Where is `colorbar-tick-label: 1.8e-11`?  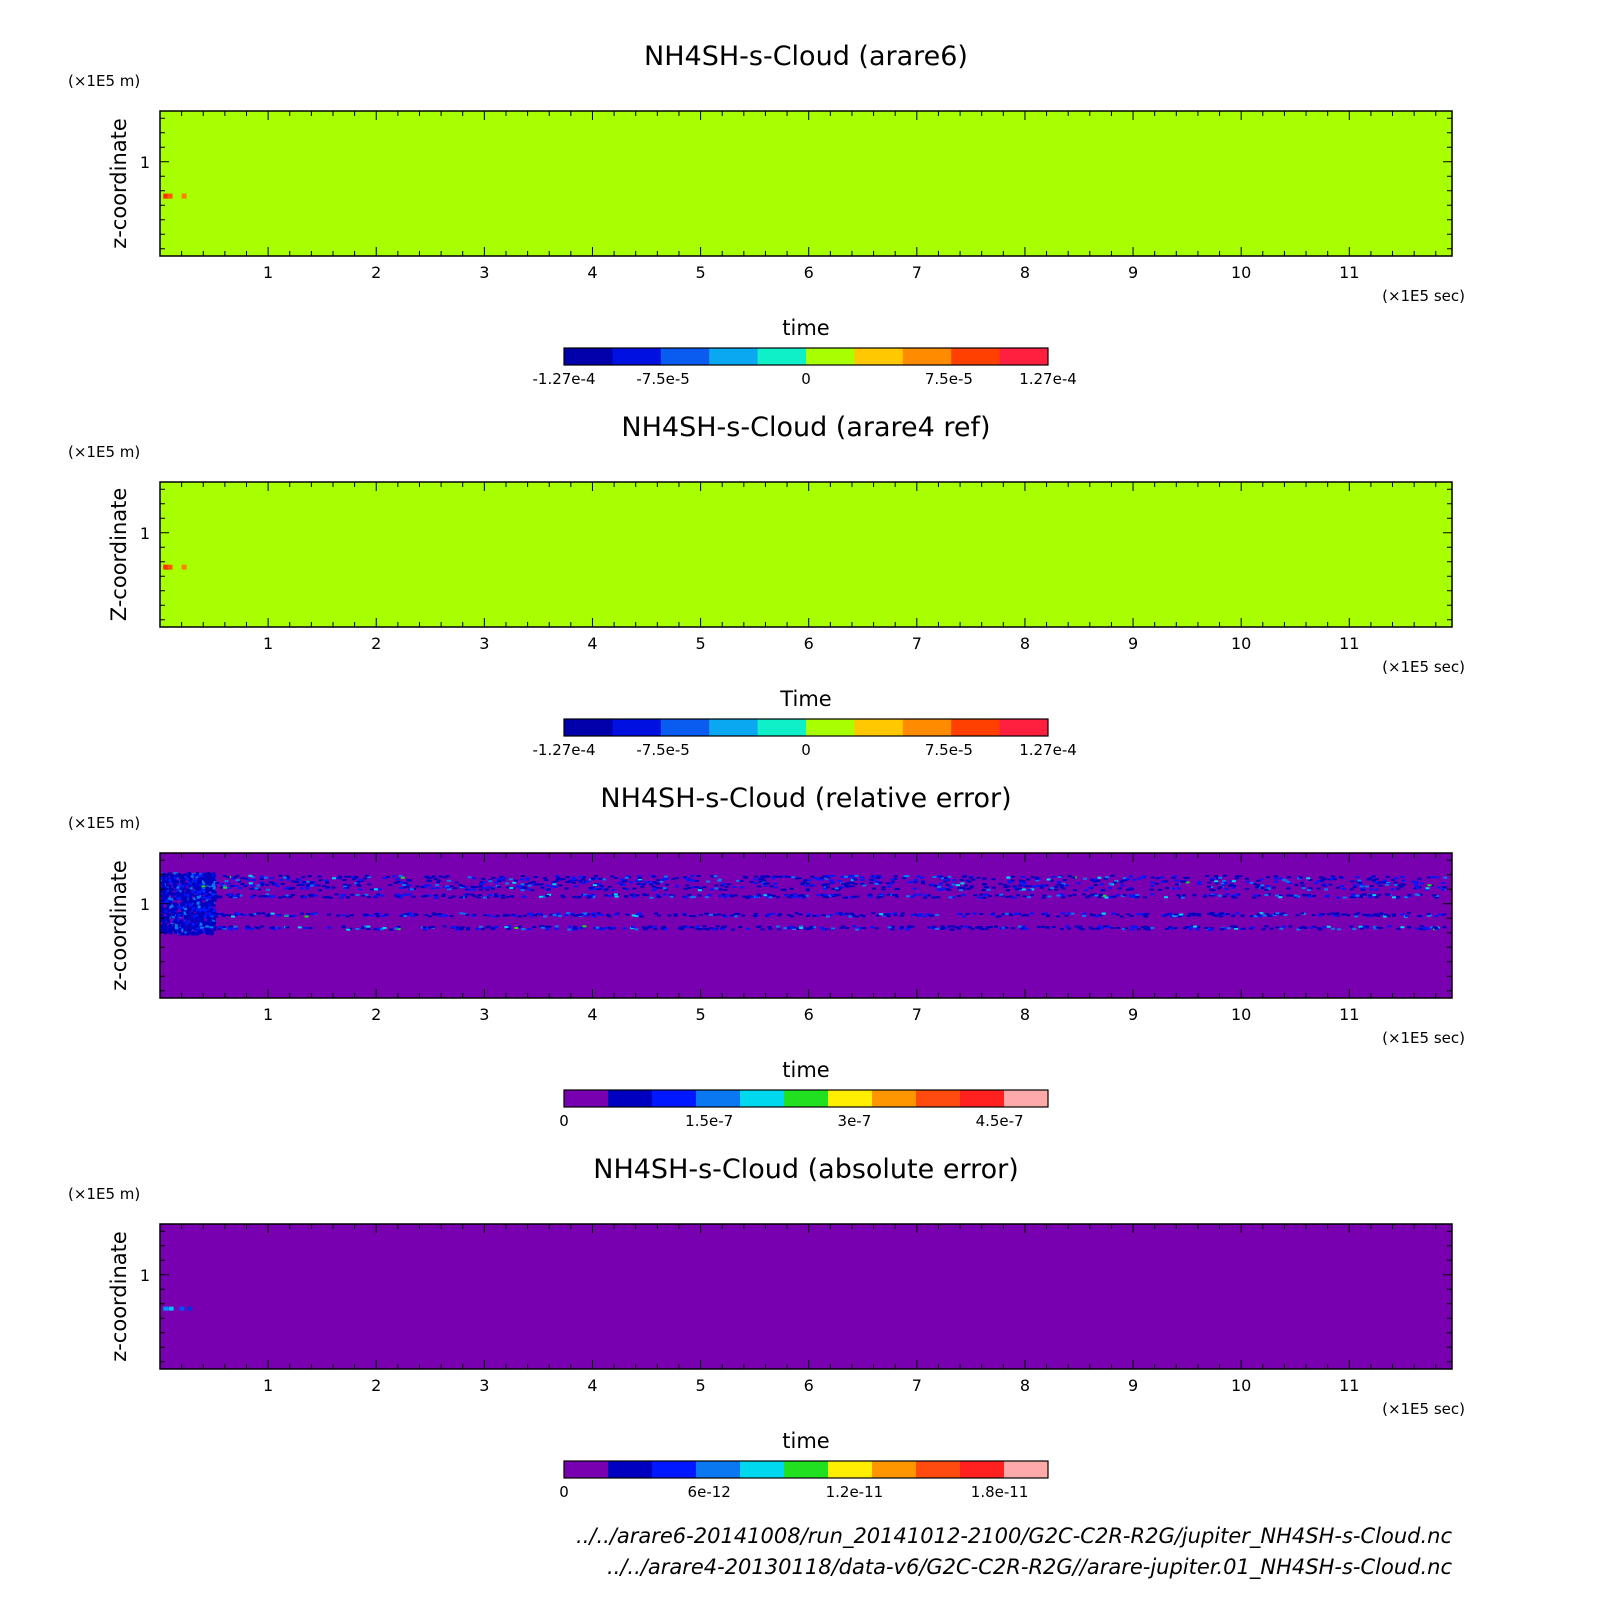
colorbar-tick-label: 1.8e-11 is located at coordinates (1000, 1492).